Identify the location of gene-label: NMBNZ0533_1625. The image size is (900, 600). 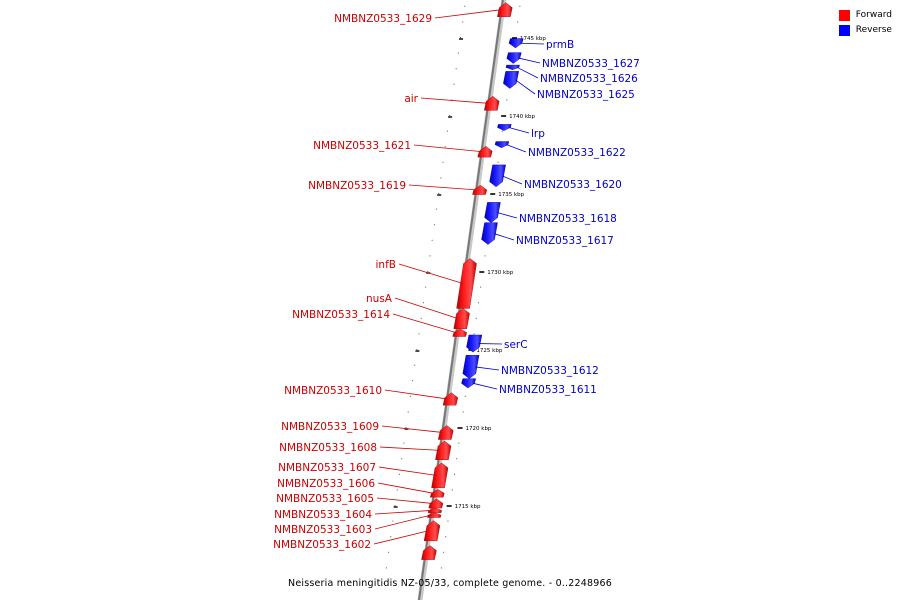
(586, 95).